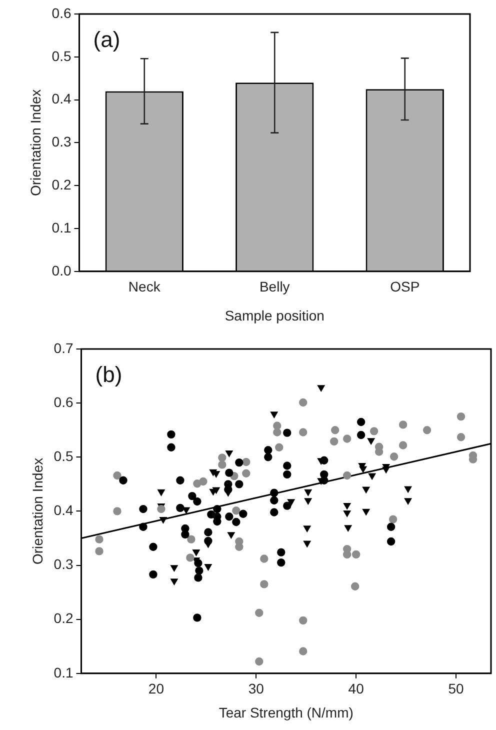  Describe the element at coordinates (106, 39) in the screenshot. I see `annotation: (a)` at that location.